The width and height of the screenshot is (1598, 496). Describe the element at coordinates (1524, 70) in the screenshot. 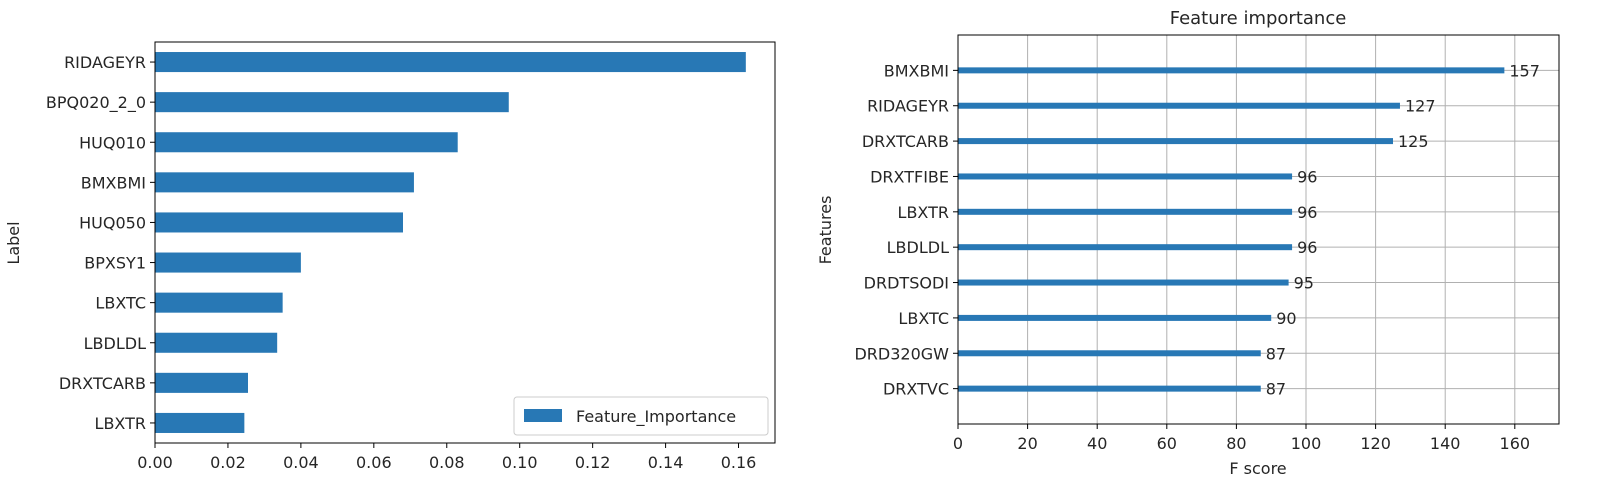

I see `right-value-label: 157` at that location.